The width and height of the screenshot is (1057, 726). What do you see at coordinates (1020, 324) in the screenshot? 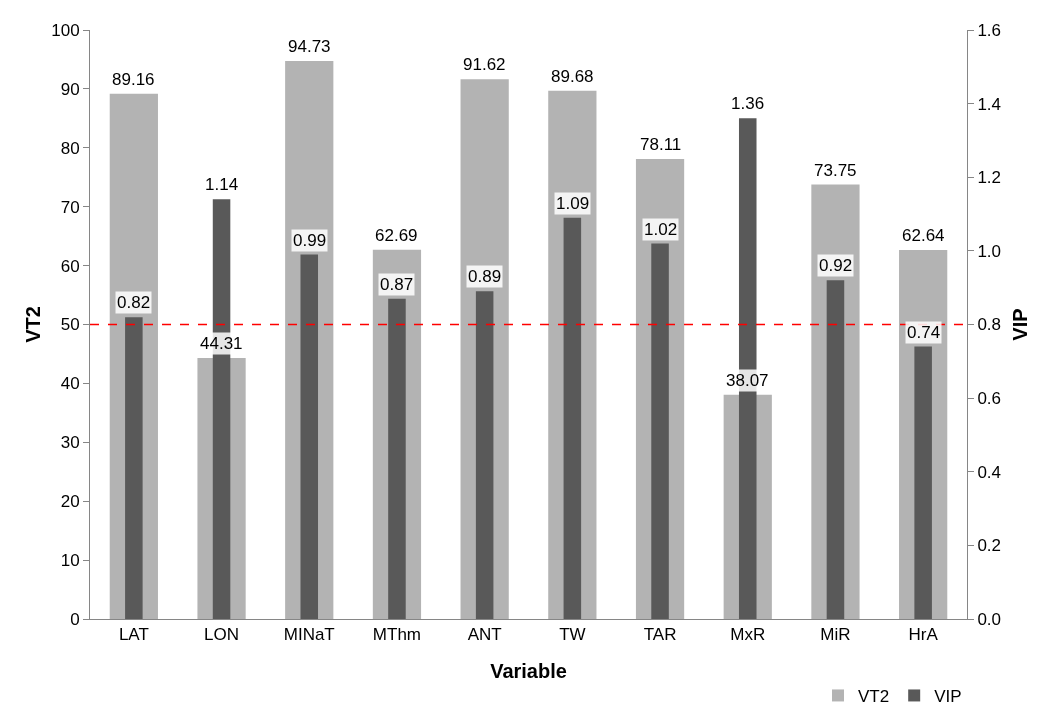
I see `y2-axis-title: VIP` at bounding box center [1020, 324].